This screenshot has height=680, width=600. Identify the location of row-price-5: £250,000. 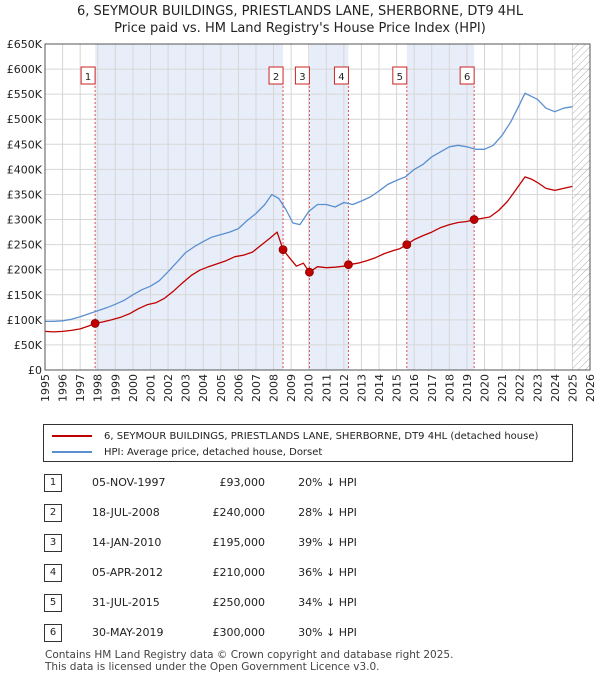
(239, 602).